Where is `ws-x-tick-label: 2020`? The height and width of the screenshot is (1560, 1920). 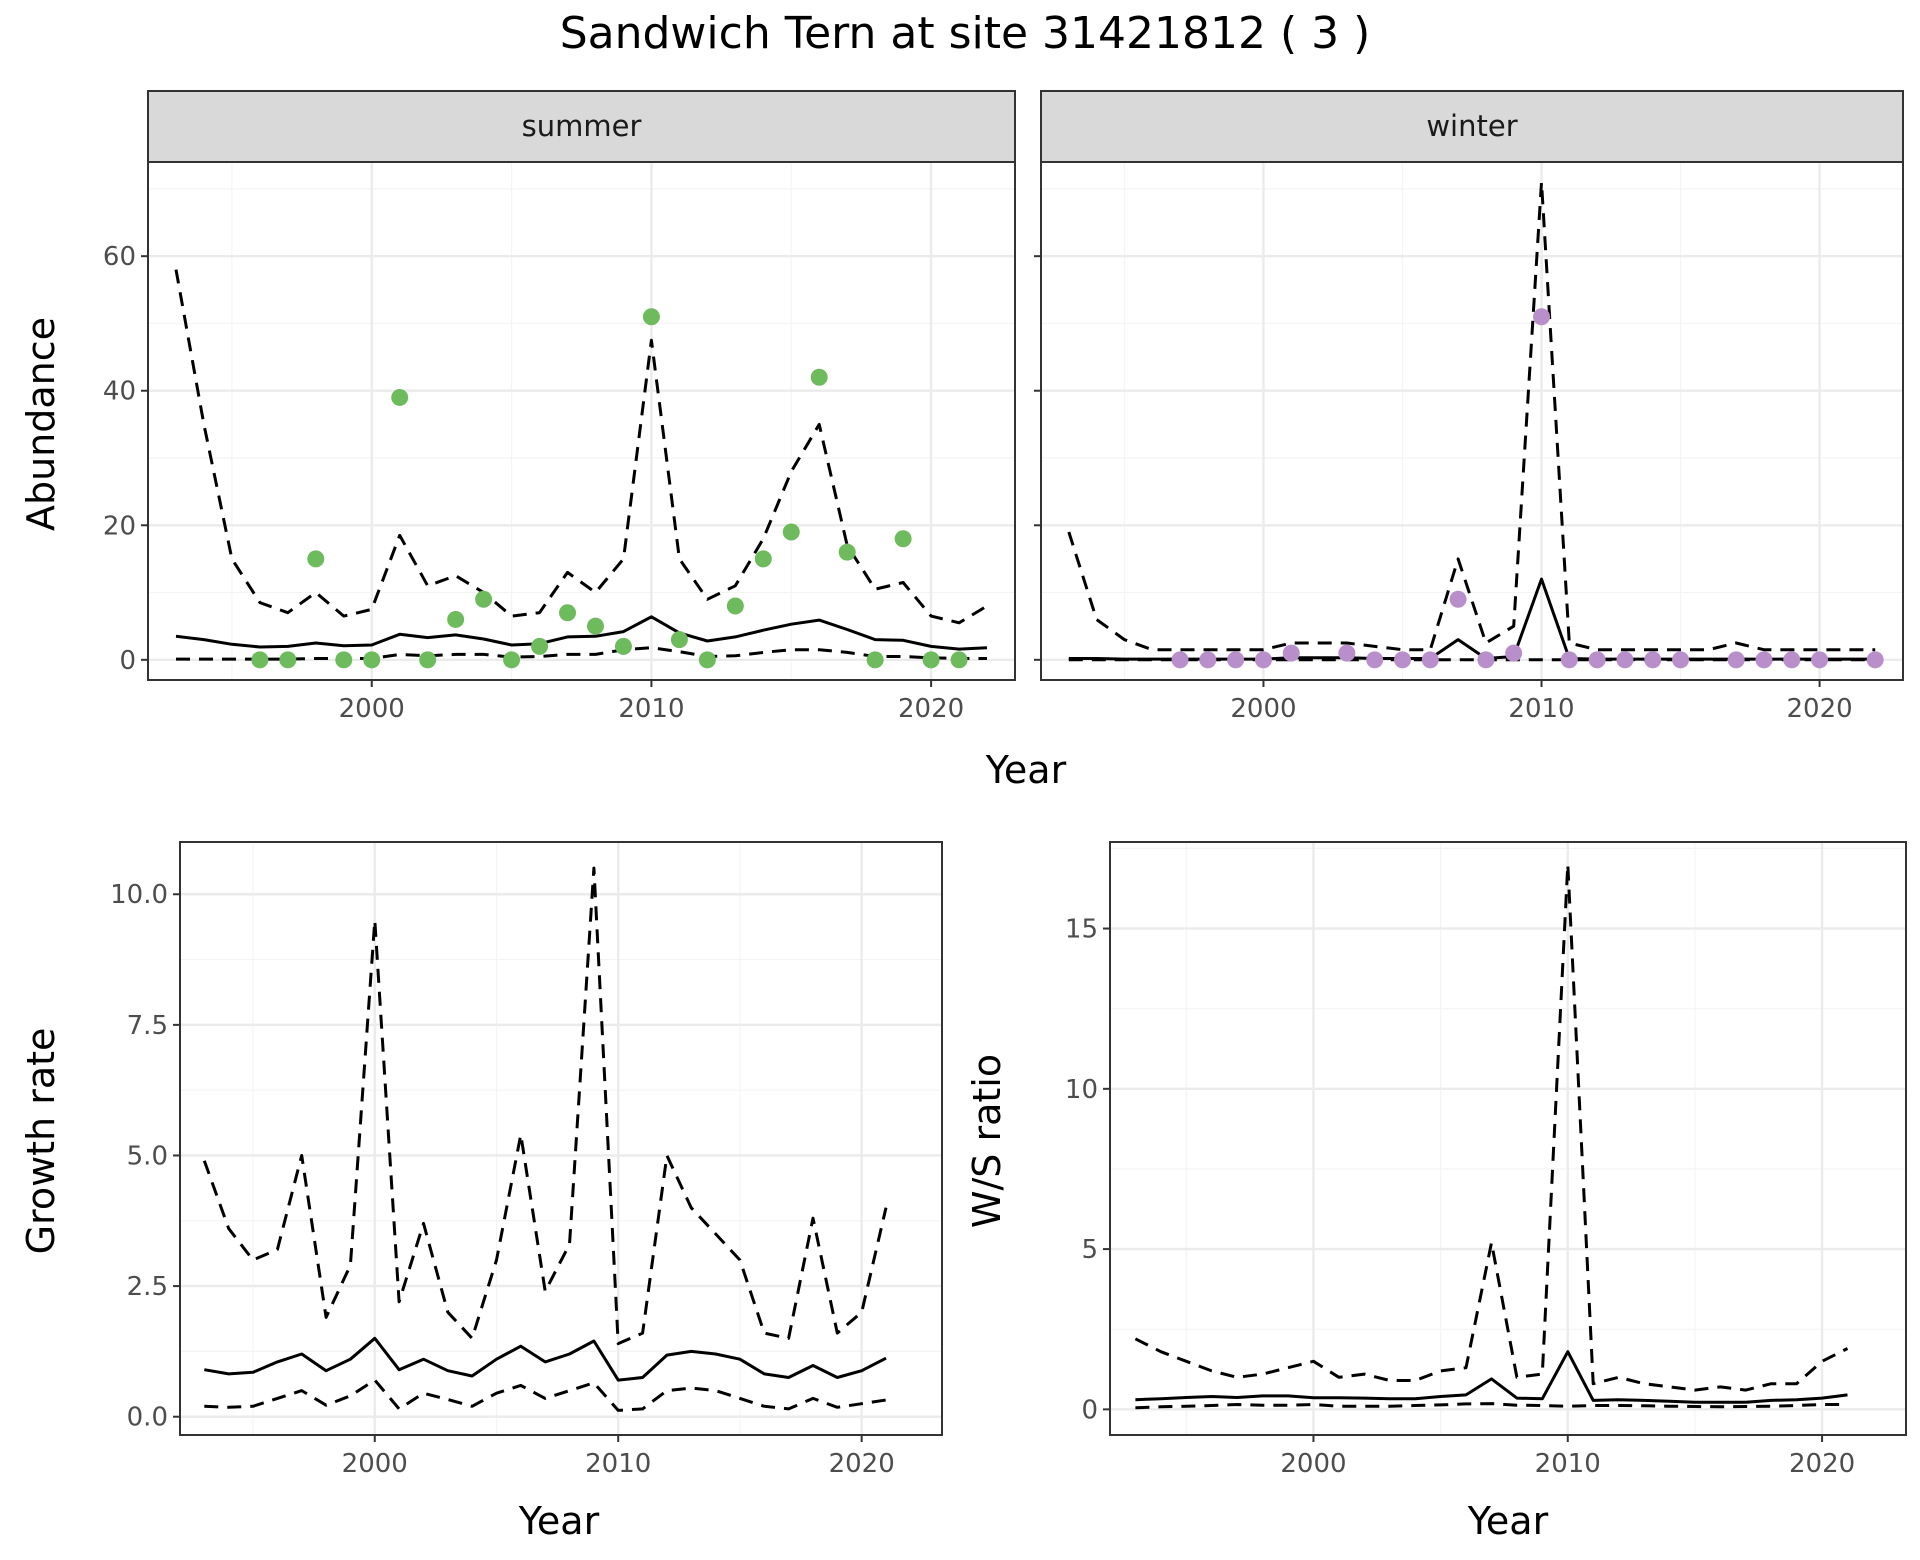
ws-x-tick-label: 2020 is located at coordinates (1822, 1464).